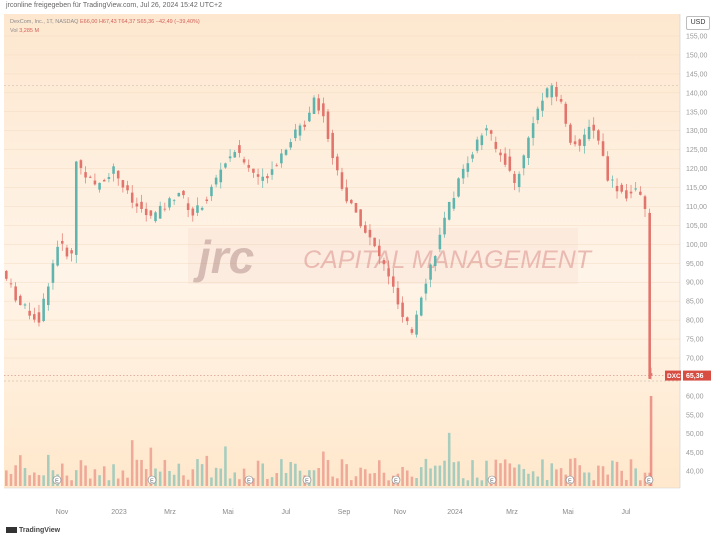 This screenshot has height=540, width=721. I want to click on currency-button: USD, so click(698, 23).